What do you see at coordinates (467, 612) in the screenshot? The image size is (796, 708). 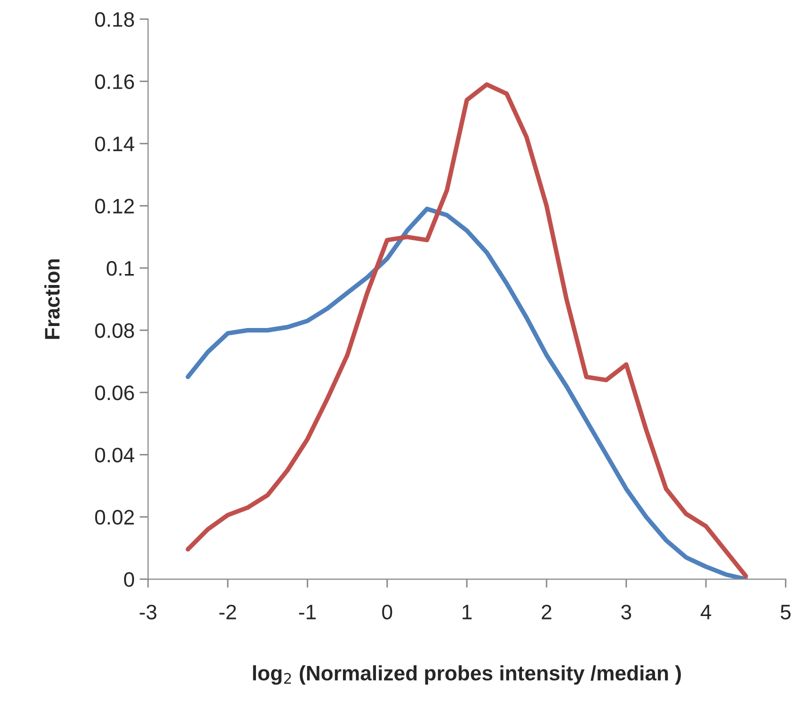 I see `x-tick-label: 1` at bounding box center [467, 612].